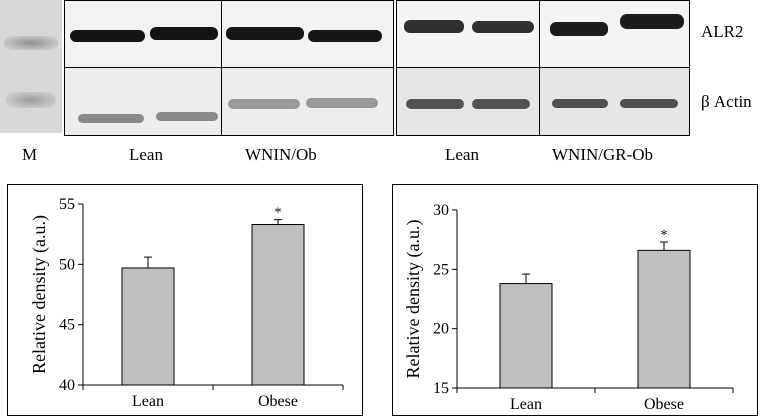 This screenshot has width=775, height=420. What do you see at coordinates (468, 34) in the screenshot?
I see `frame-lean2-alr2` at bounding box center [468, 34].